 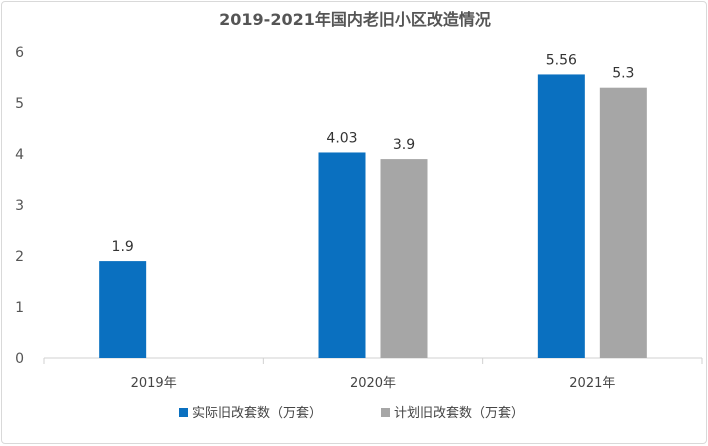 I want to click on y-tick-label: 6, so click(x=19, y=53).